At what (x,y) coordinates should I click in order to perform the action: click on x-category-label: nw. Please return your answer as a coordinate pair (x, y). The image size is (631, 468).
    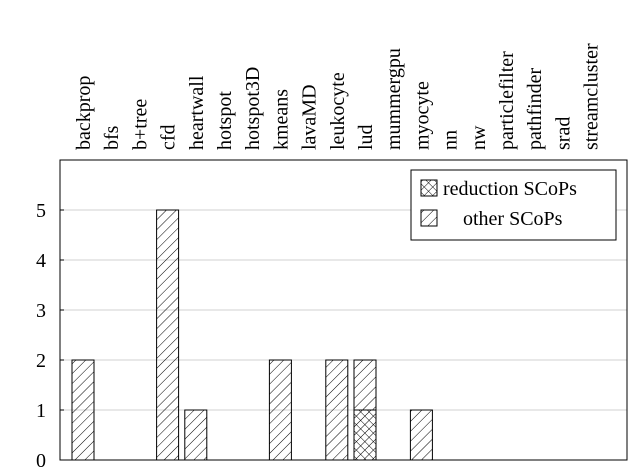
    Looking at the image, I should click on (479, 137).